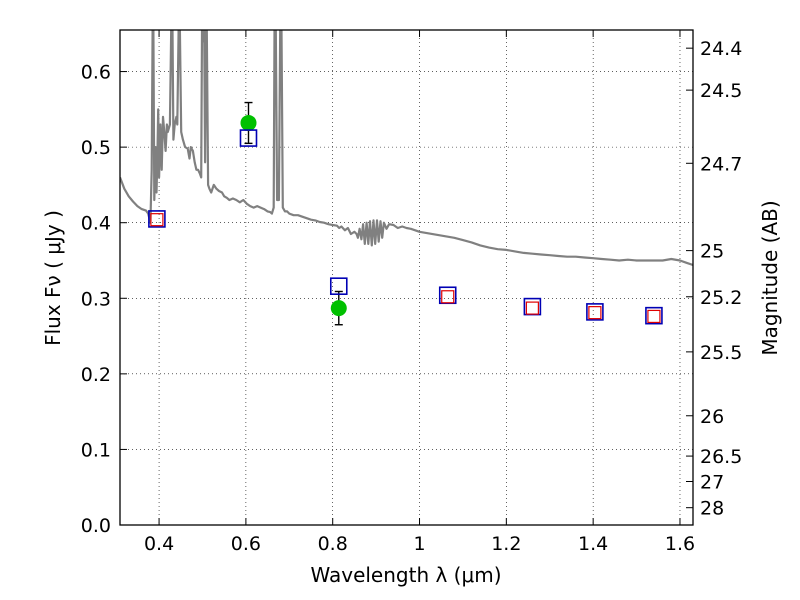 This screenshot has height=600, width=800. What do you see at coordinates (506, 544) in the screenshot?
I see `x-tick-label: 1.2` at bounding box center [506, 544].